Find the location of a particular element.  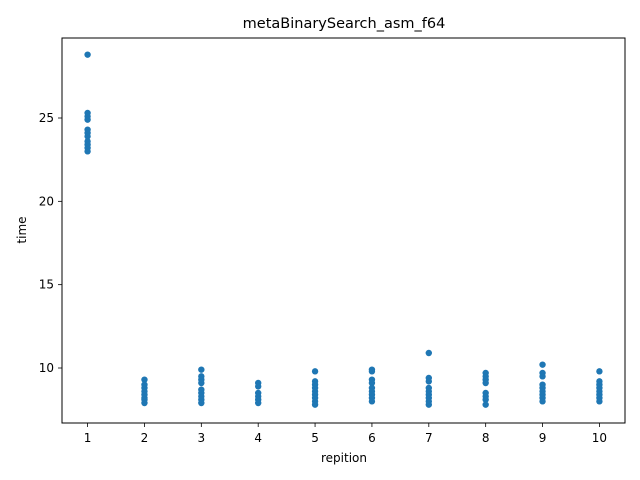

x-tick-label: 1 is located at coordinates (88, 438).